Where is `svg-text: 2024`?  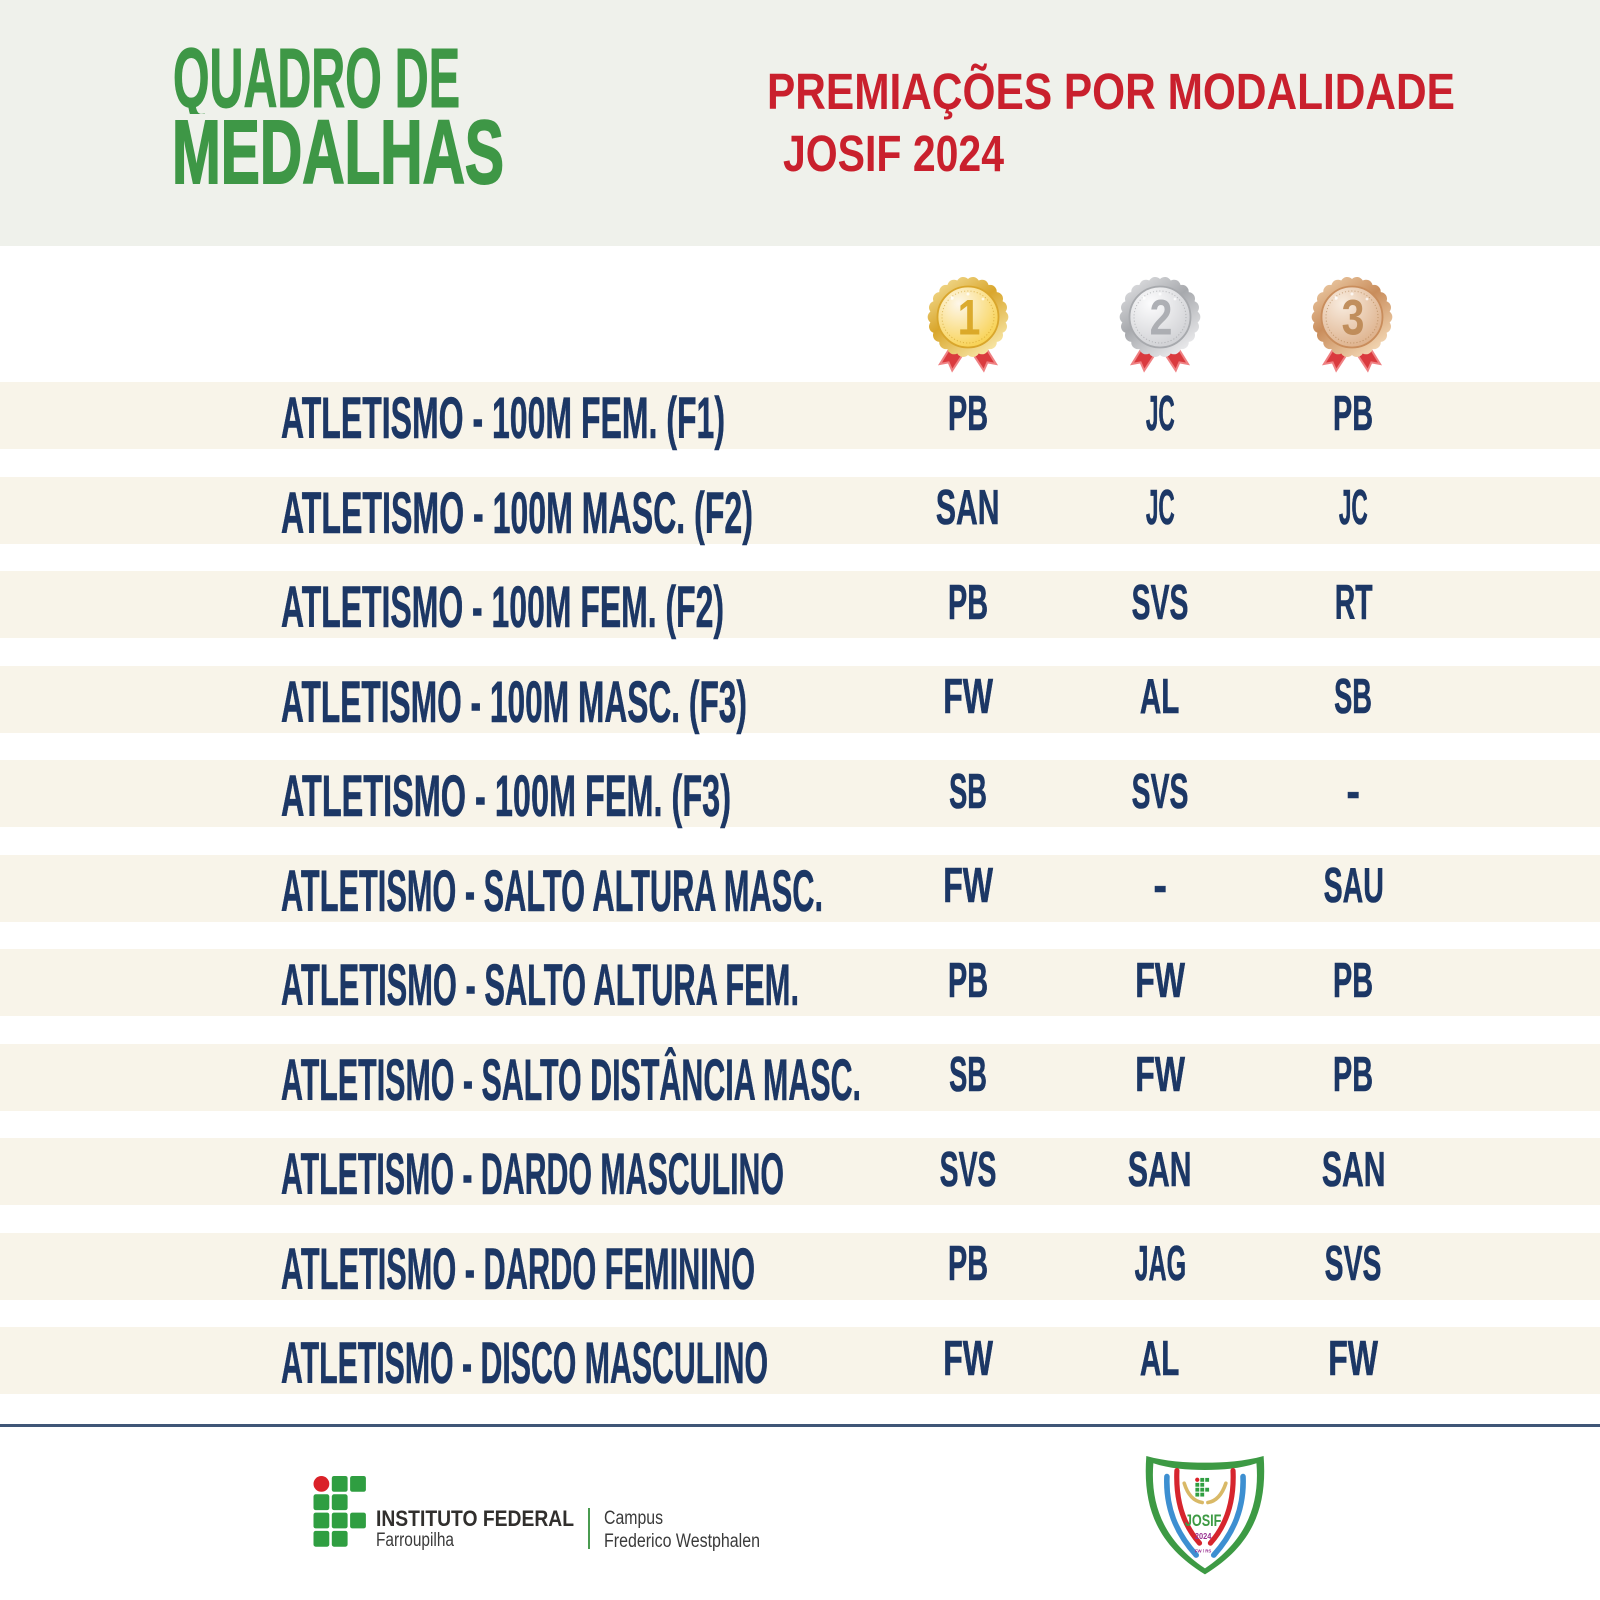 svg-text: 2024 is located at coordinates (1203, 1536).